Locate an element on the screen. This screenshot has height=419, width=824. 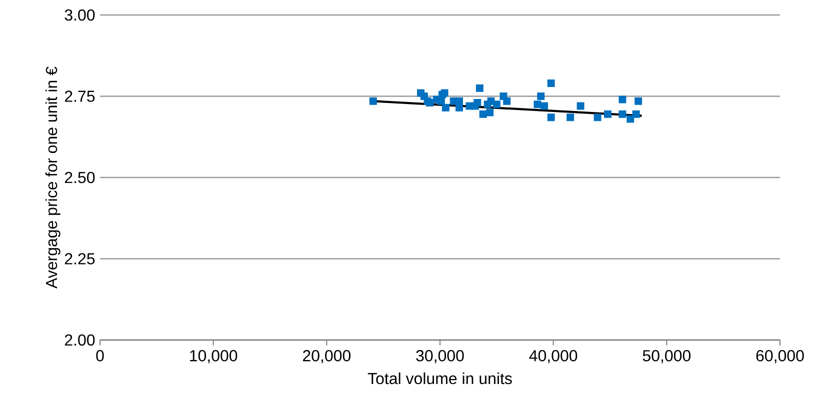
y-tick-label: 2.50 is located at coordinates (79, 178).